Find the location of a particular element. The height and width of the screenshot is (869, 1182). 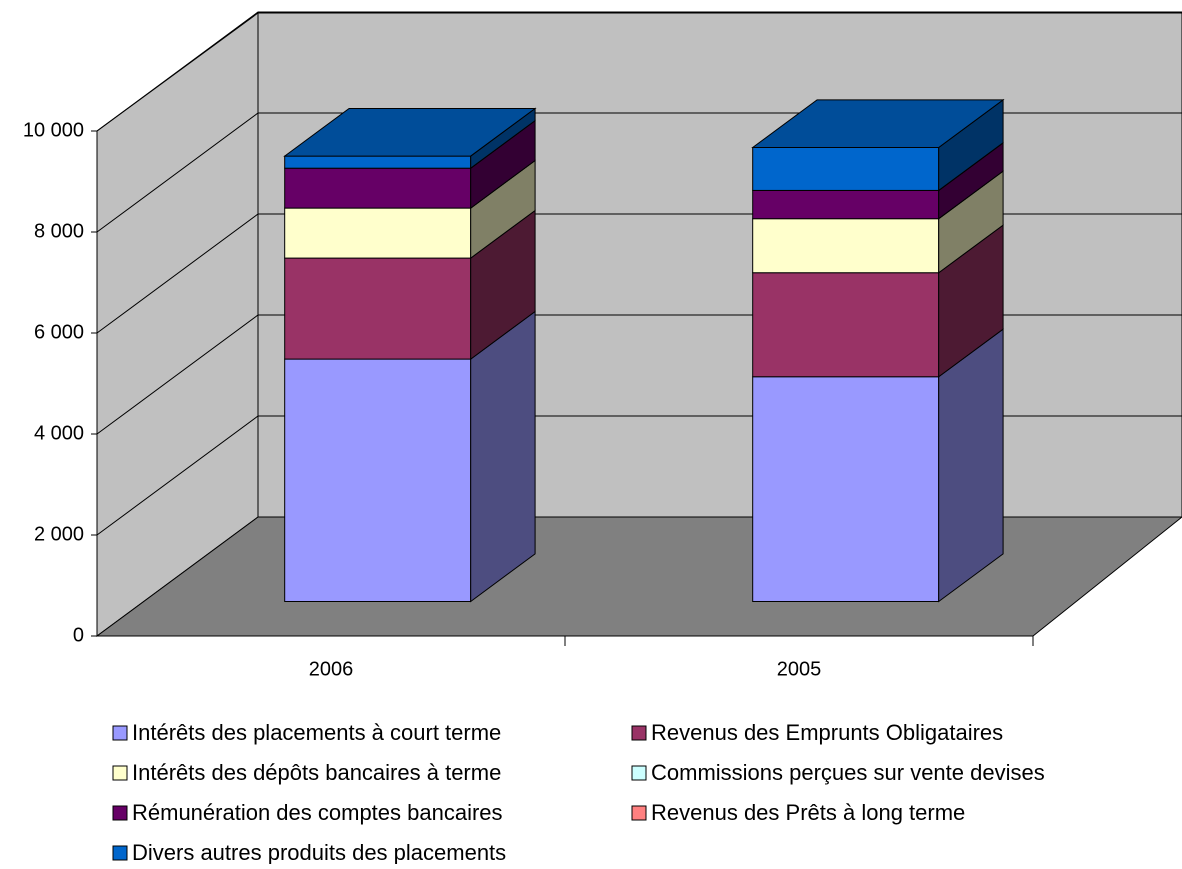

legend-label: Divers autres produits des placements is located at coordinates (319, 852).